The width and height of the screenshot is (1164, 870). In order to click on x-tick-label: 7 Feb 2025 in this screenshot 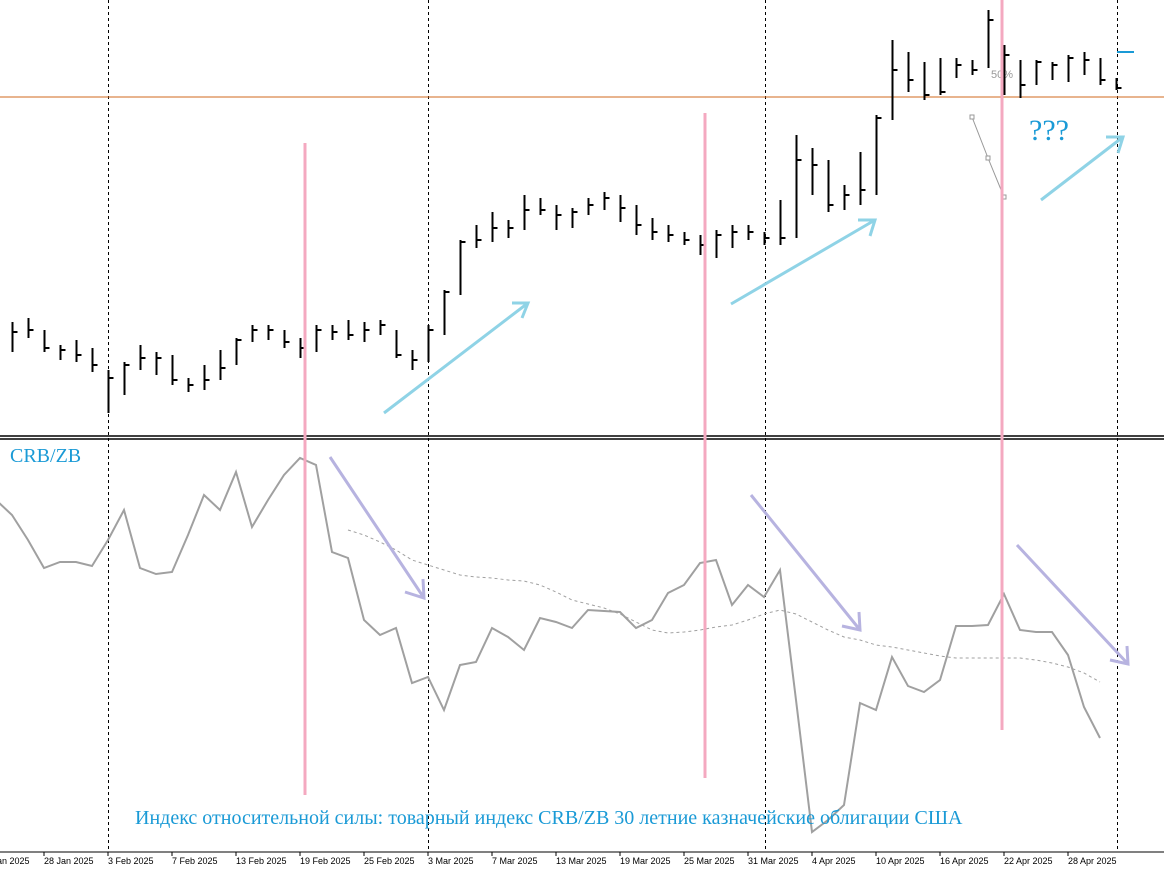, I will do `click(195, 861)`.